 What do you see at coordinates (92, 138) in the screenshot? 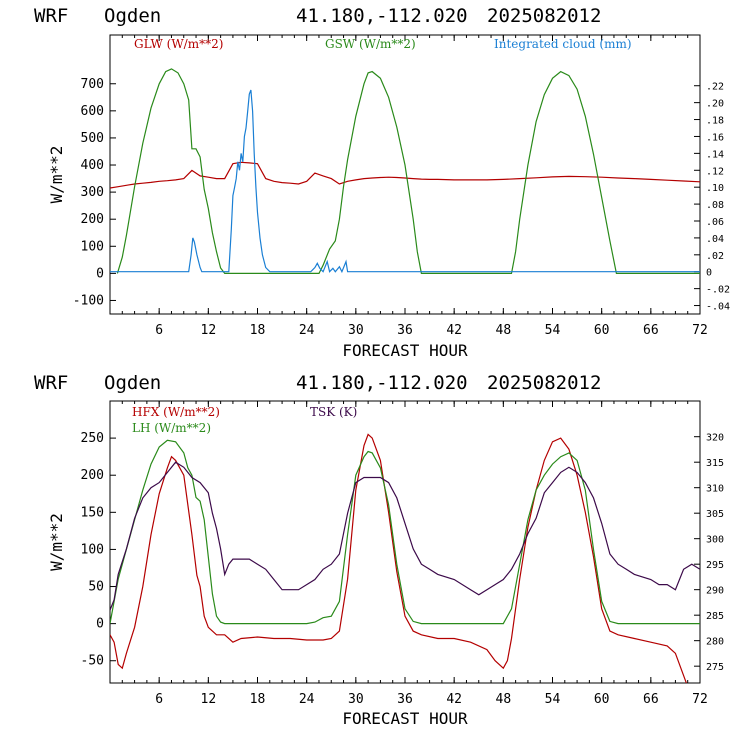
I see `y-tick-label: 500` at bounding box center [92, 138].